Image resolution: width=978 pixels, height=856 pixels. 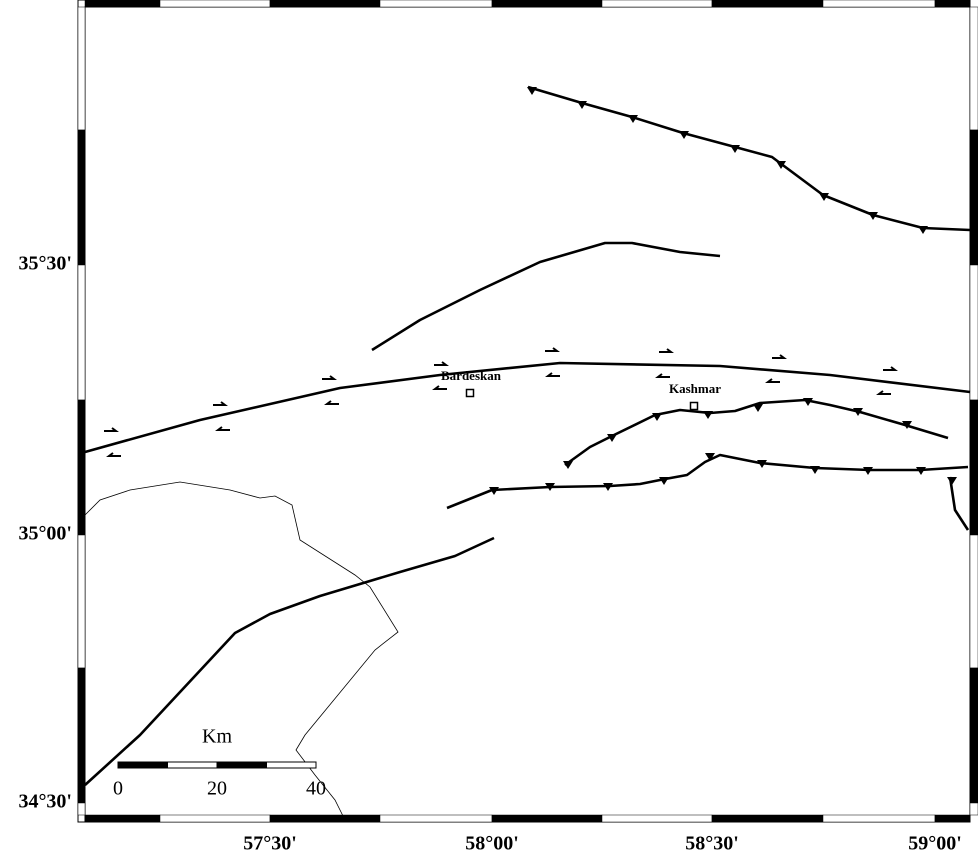 What do you see at coordinates (695, 388) in the screenshot?
I see `place-label: Kashmar` at bounding box center [695, 388].